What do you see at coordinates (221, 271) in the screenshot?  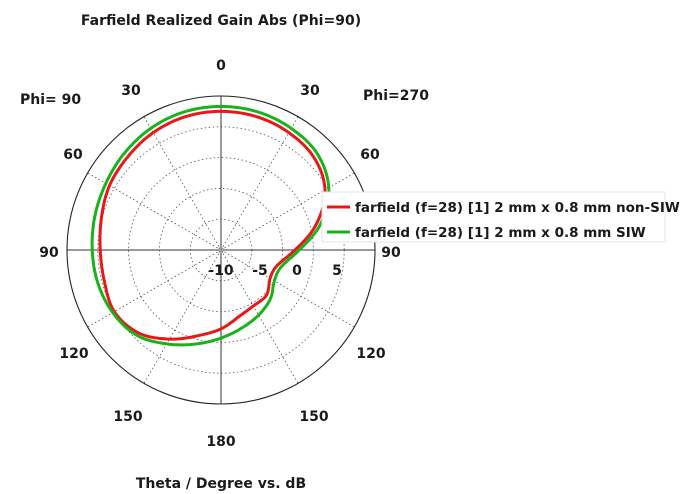 I see `radial-tick-label: -10` at bounding box center [221, 271].